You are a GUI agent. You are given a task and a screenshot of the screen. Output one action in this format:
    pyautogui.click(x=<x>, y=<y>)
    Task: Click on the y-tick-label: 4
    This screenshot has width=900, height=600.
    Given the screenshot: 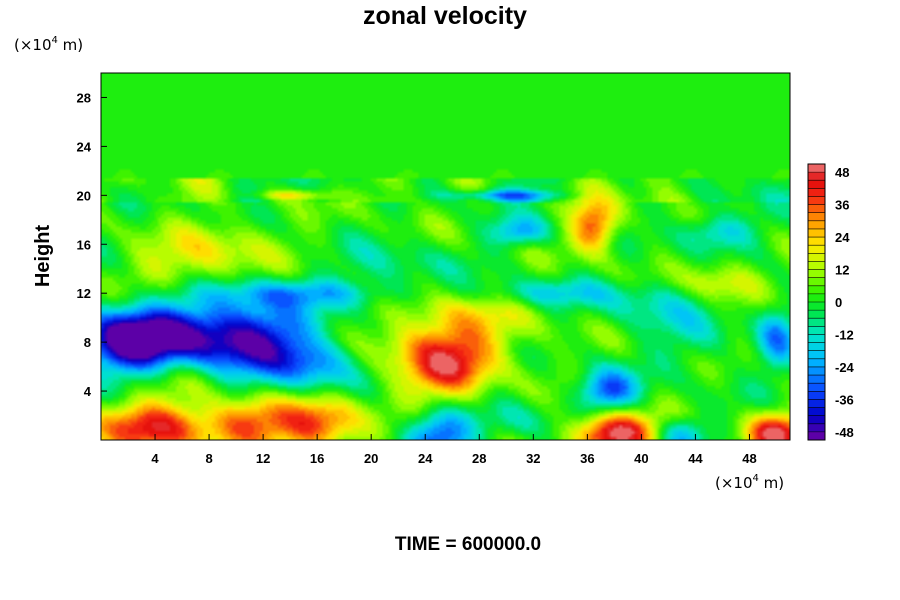 What is the action you would take?
    pyautogui.click(x=88, y=391)
    